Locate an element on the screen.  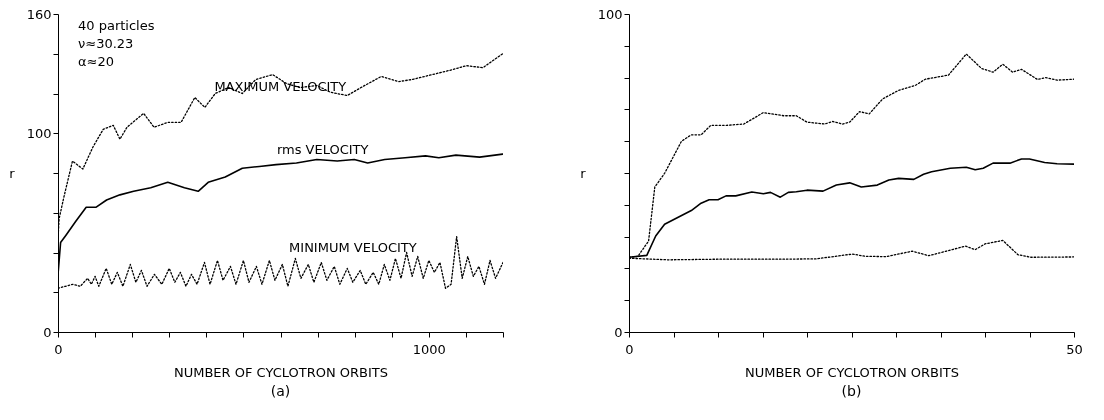
annotation: α≈20 is located at coordinates (96, 61).